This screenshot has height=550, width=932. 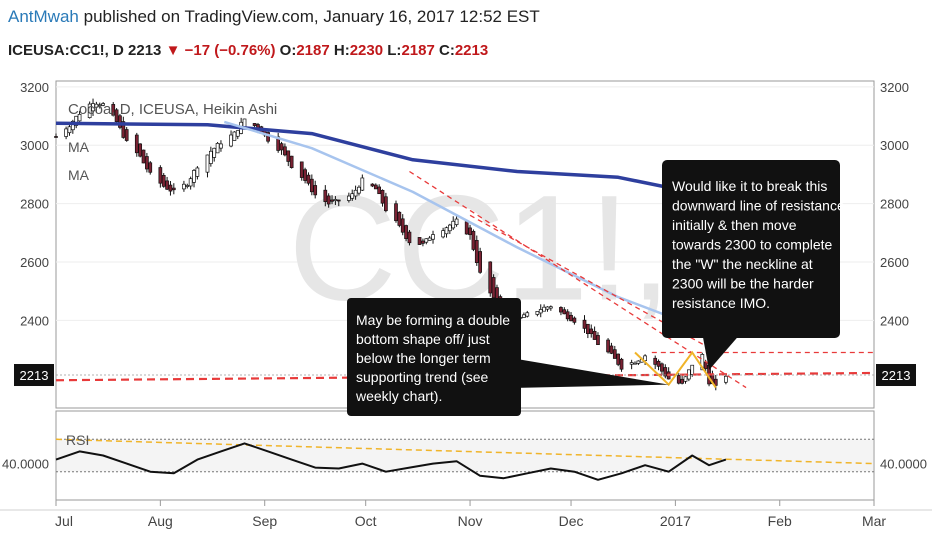 I want to click on legend-rsi: RSI, so click(x=77, y=440).